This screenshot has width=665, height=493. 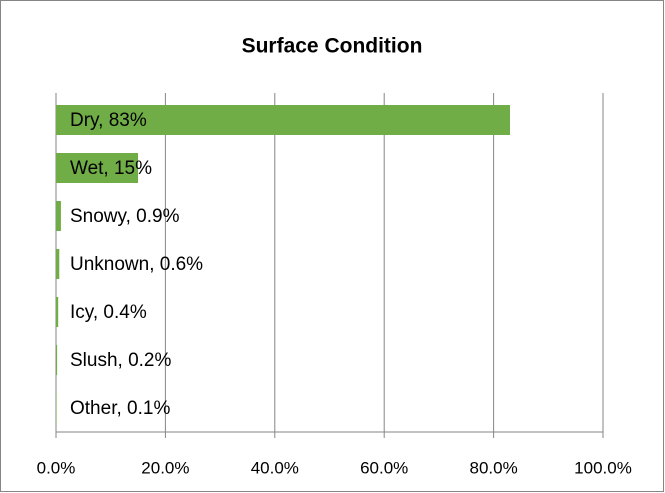 What do you see at coordinates (111, 168) in the screenshot?
I see `data-label: Wet, 15%` at bounding box center [111, 168].